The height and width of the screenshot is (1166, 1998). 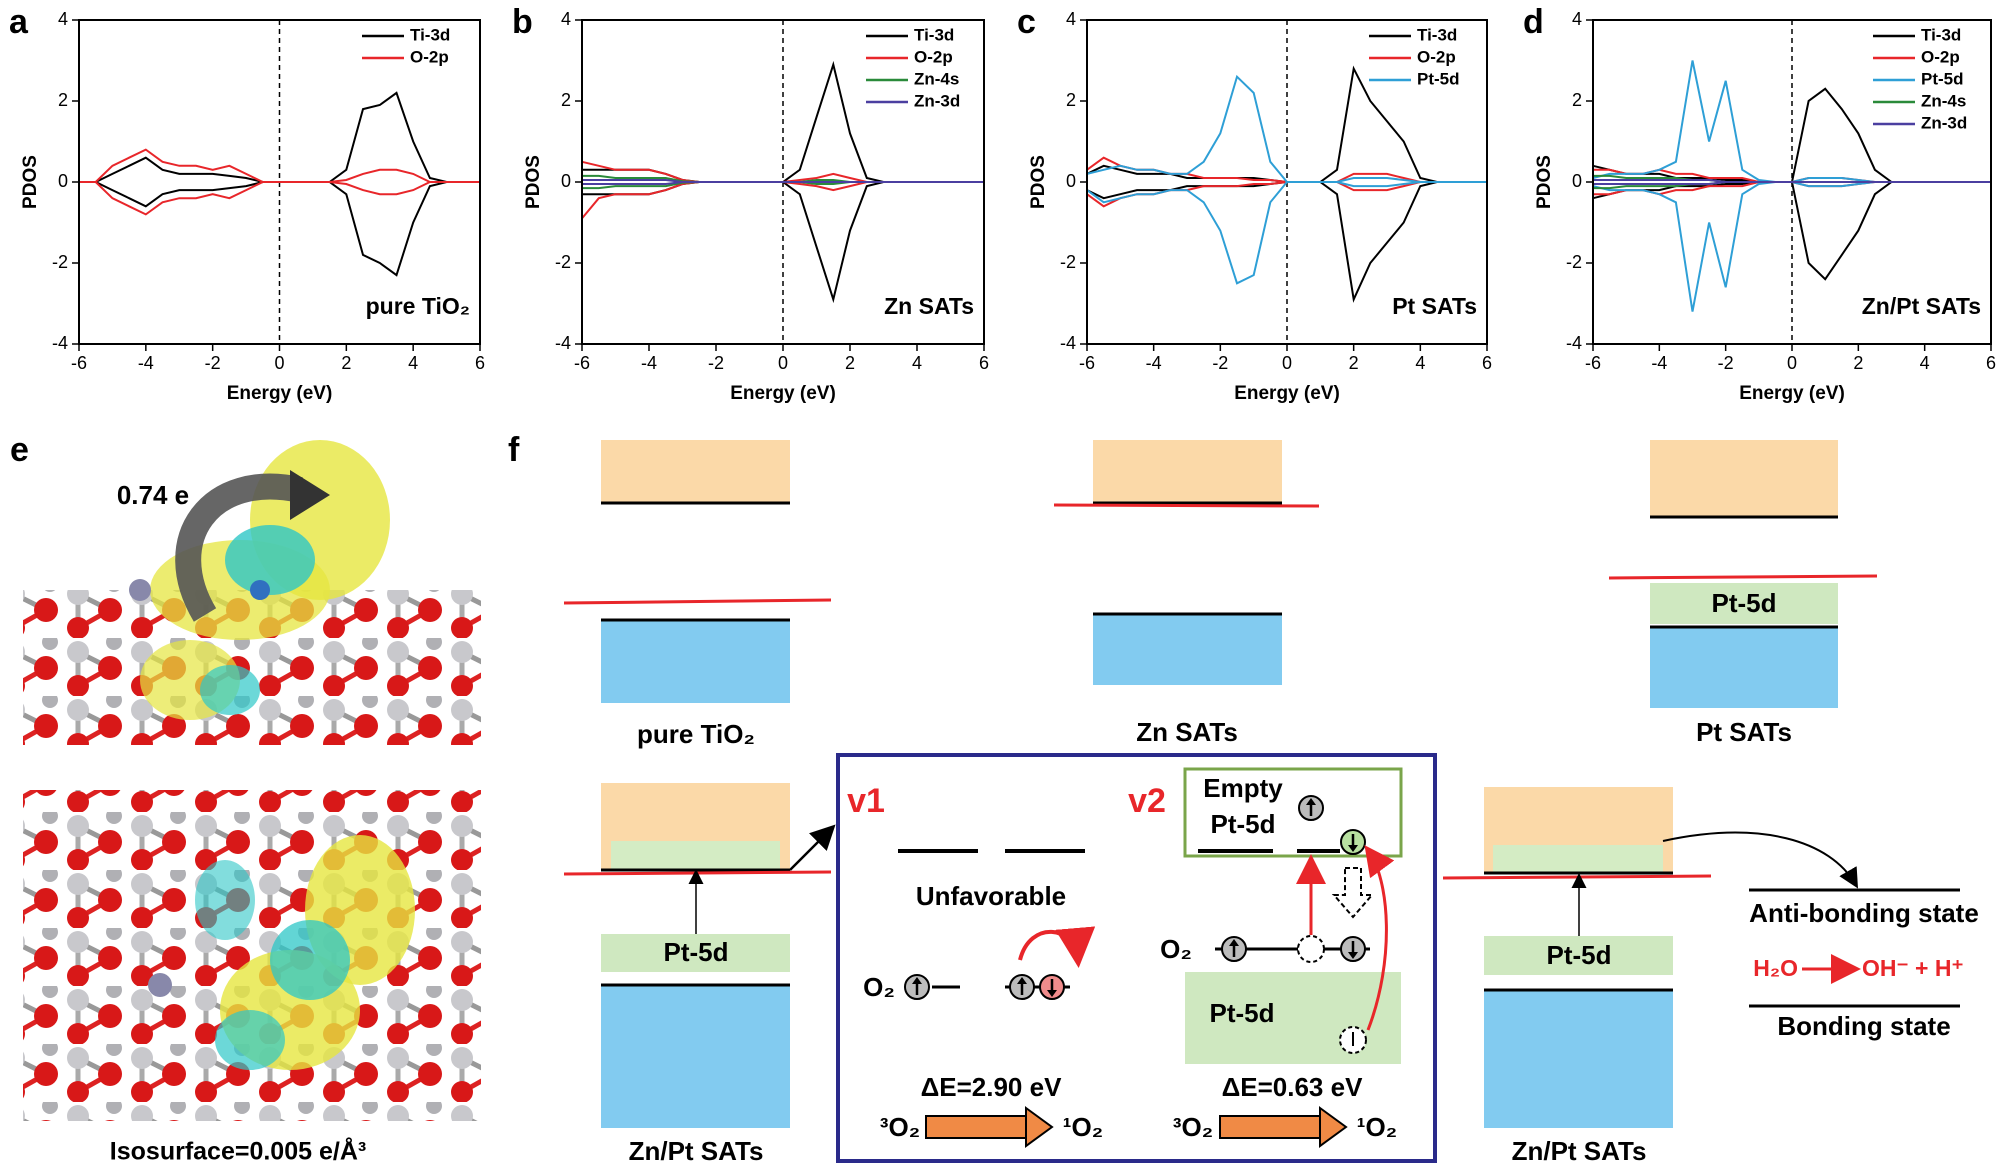 I want to click on panel-label: b, so click(x=522, y=22).